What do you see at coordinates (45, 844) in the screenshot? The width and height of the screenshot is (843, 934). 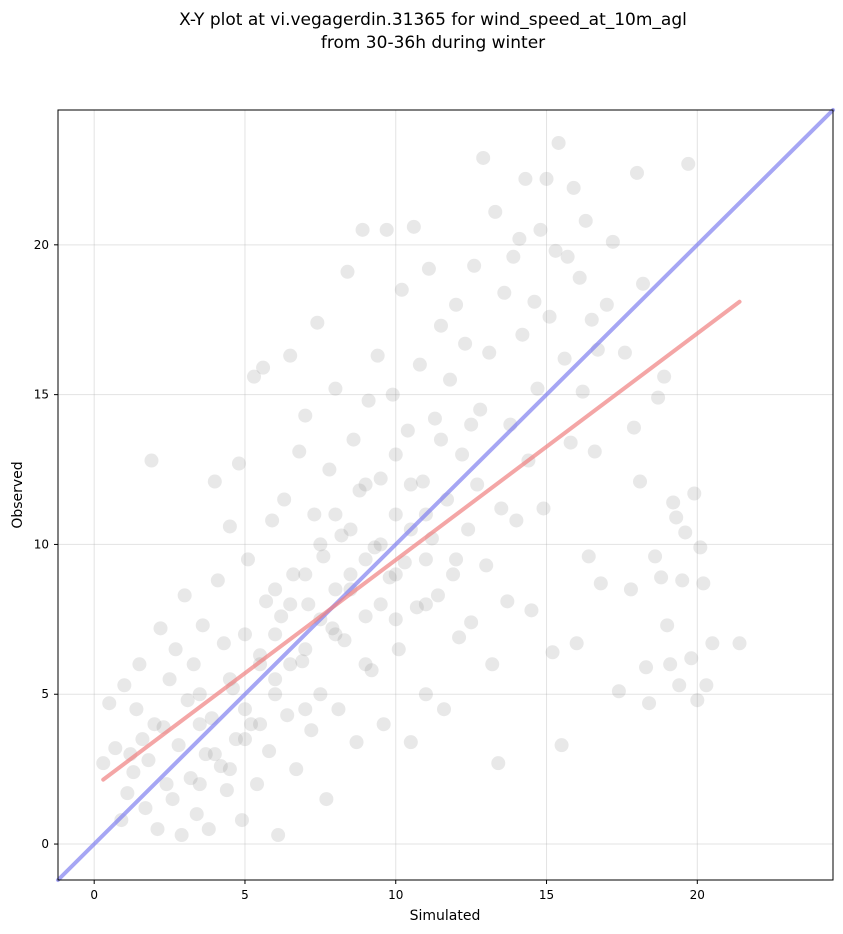 I see `y-tick-label: 0` at bounding box center [45, 844].